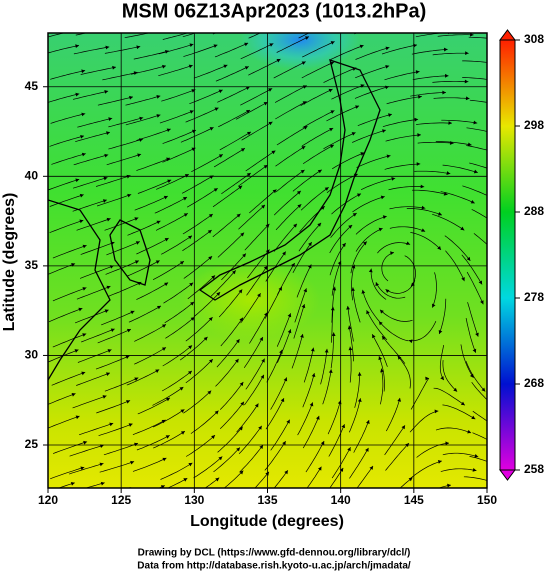 This screenshot has height=573, width=548. I want to click on x-tick-label: 130, so click(194, 500).